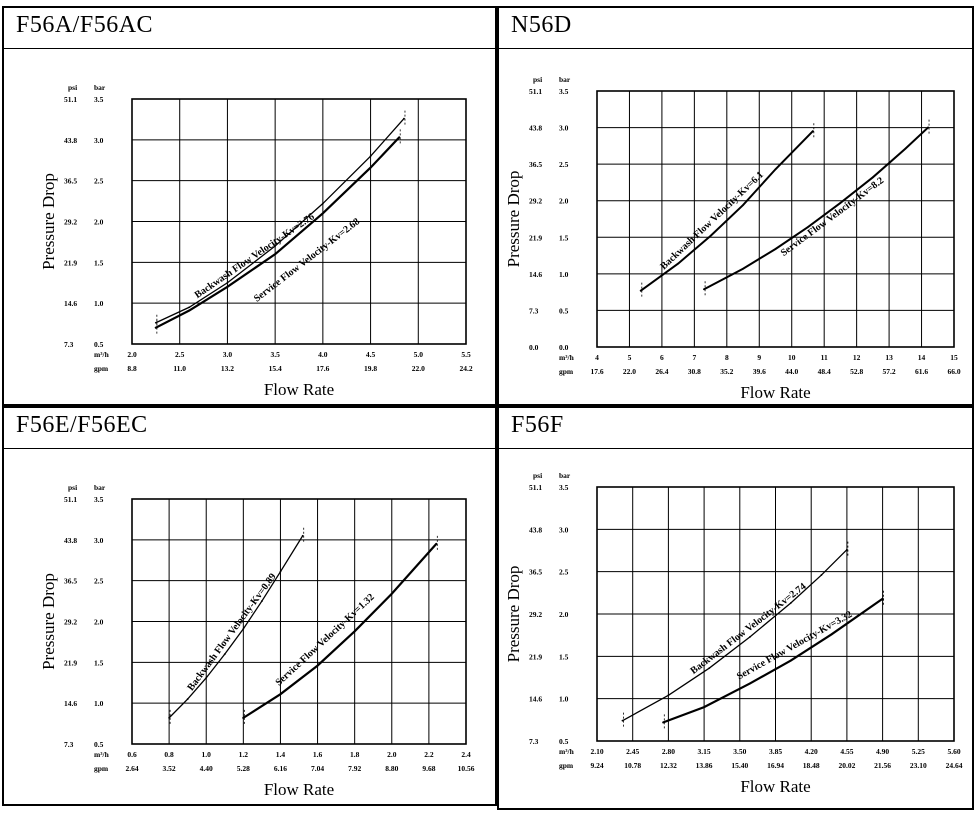 This screenshot has height=814, width=976. Describe the element at coordinates (299, 389) in the screenshot. I see `x-axis-title: Flow Rate` at that location.